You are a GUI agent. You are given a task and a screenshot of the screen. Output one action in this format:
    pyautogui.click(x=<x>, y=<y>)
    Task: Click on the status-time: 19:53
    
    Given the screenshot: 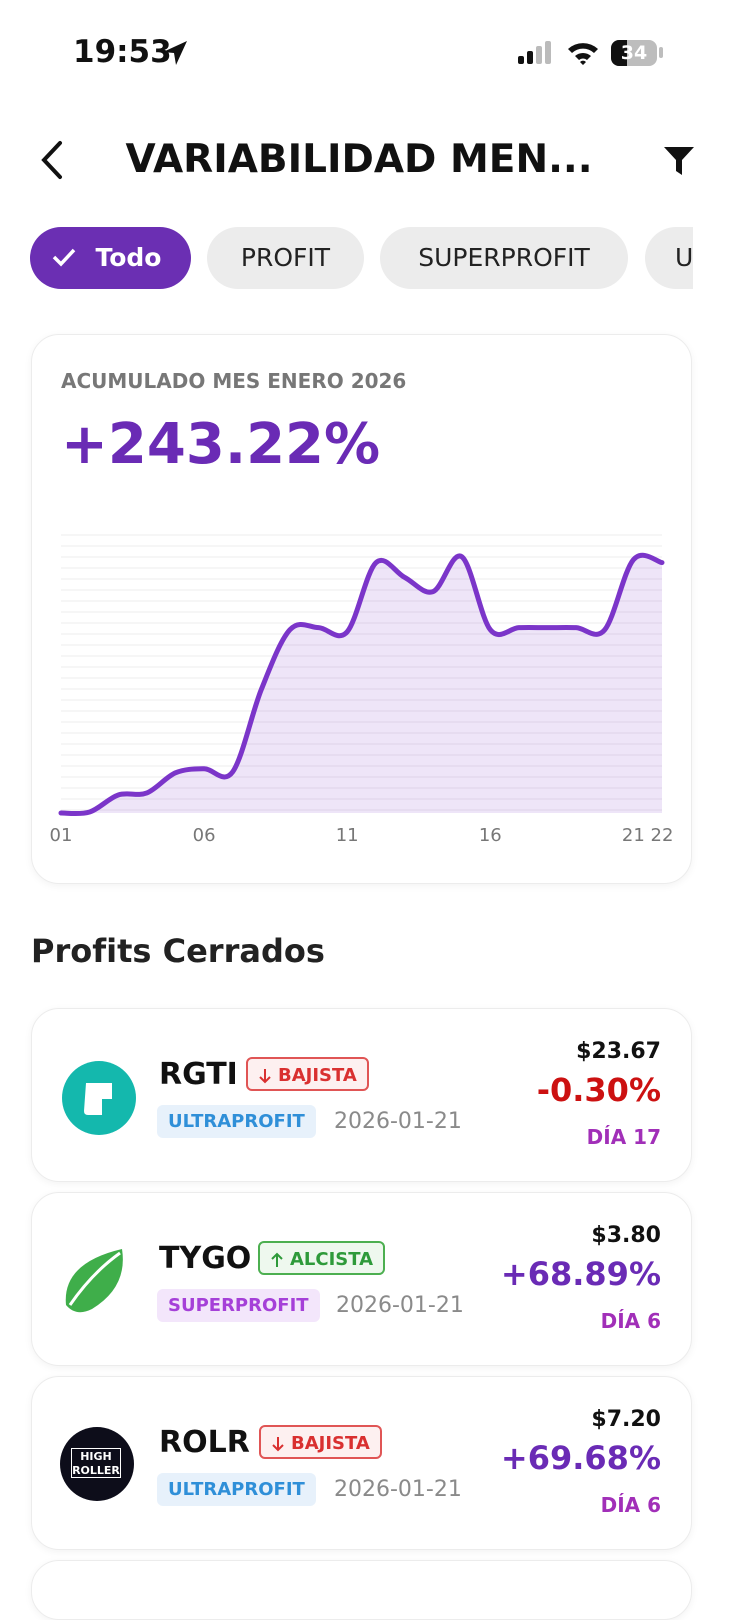 What is the action you would take?
    pyautogui.click(x=122, y=52)
    